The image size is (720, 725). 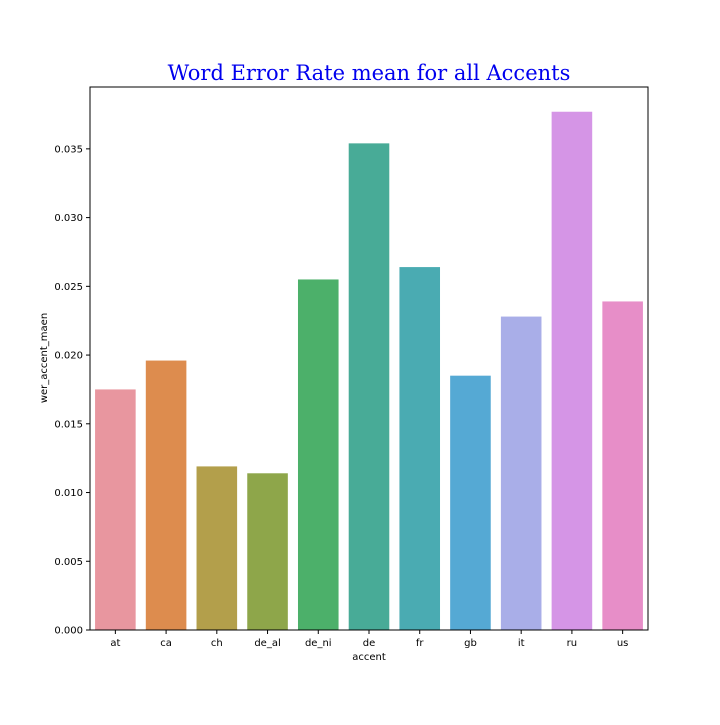 What do you see at coordinates (68, 149) in the screenshot?
I see `y-tick-label: 0.035` at bounding box center [68, 149].